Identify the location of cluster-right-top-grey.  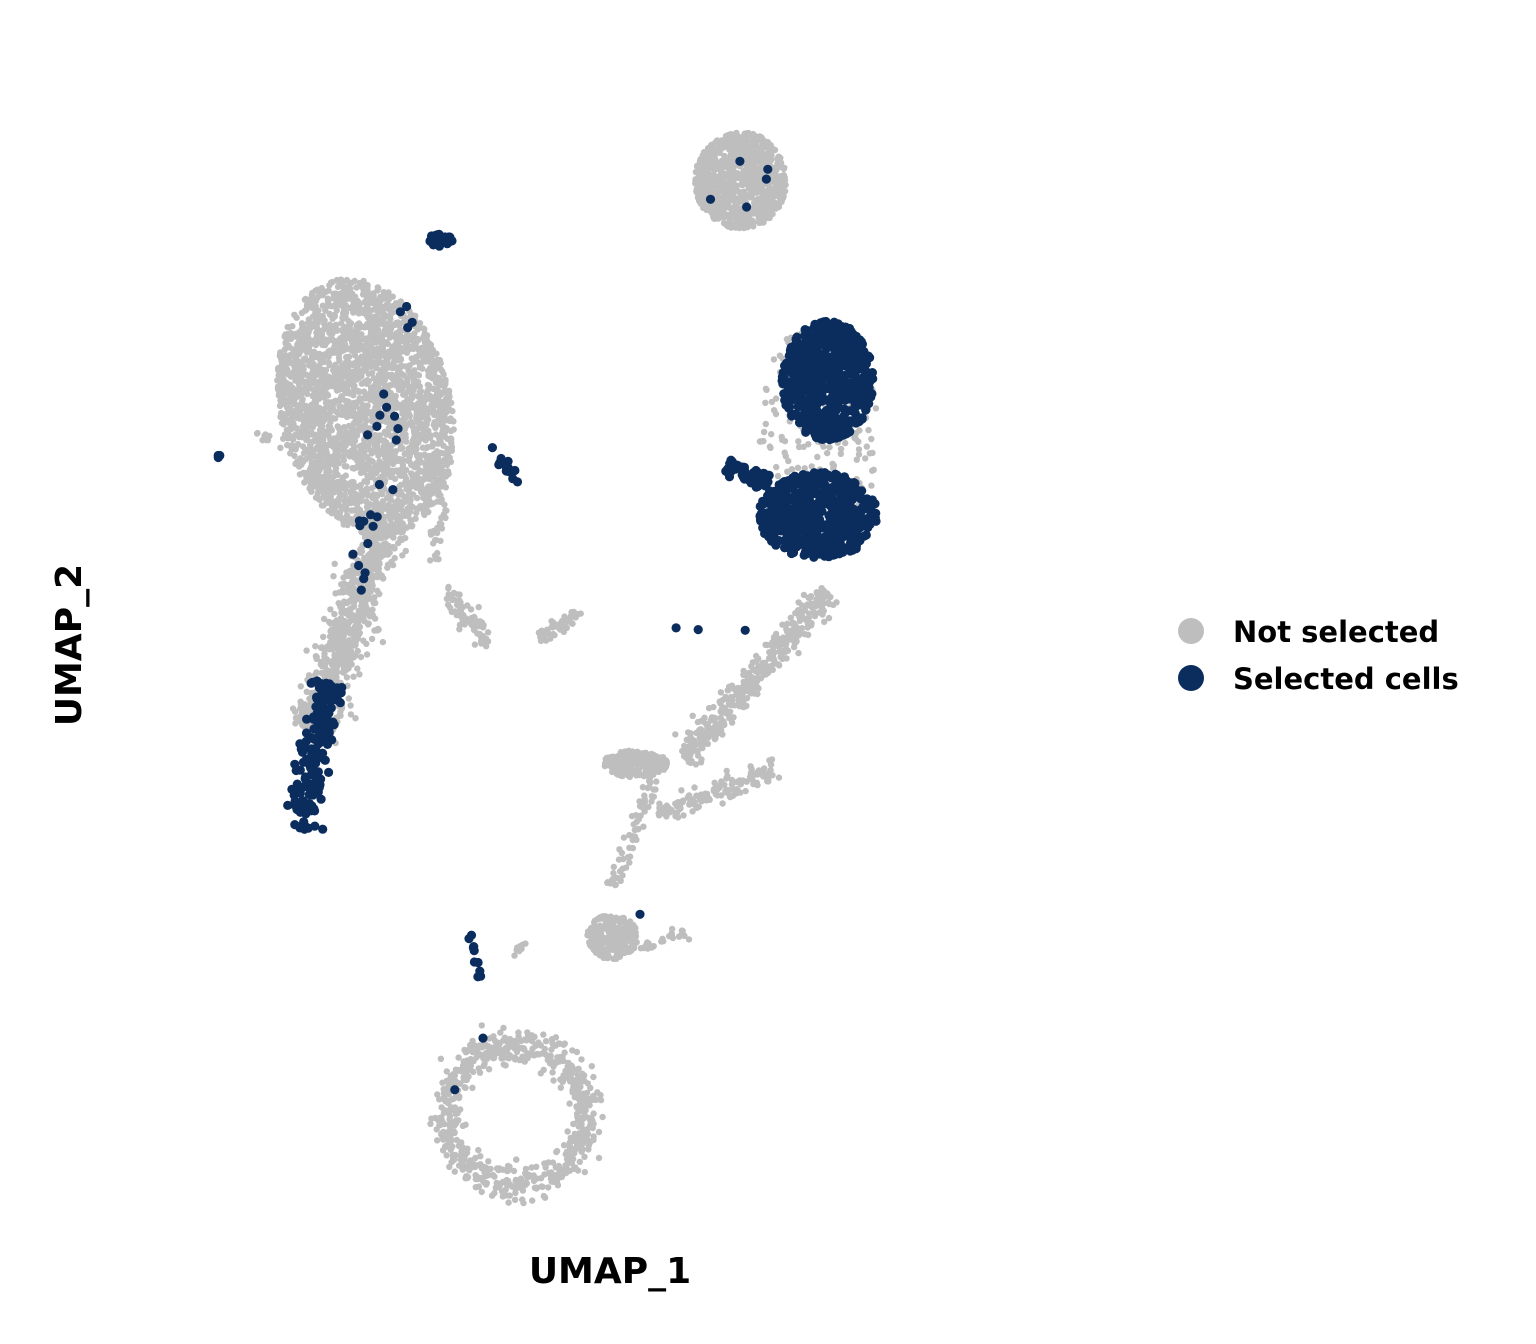
(740, 180).